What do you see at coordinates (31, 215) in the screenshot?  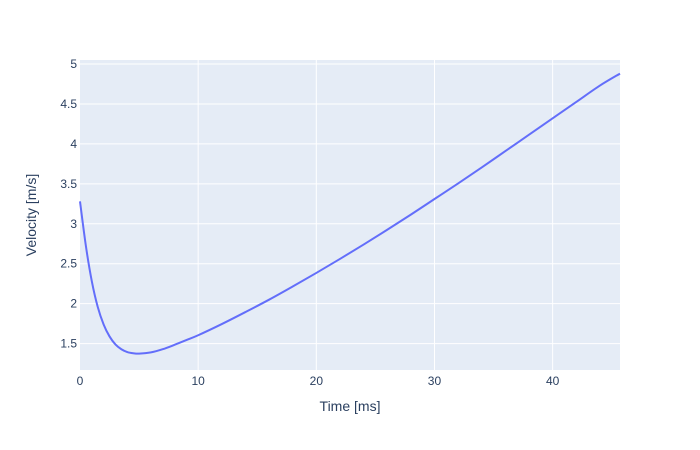 I see `y-axis-title: Velocity [m/s]` at bounding box center [31, 215].